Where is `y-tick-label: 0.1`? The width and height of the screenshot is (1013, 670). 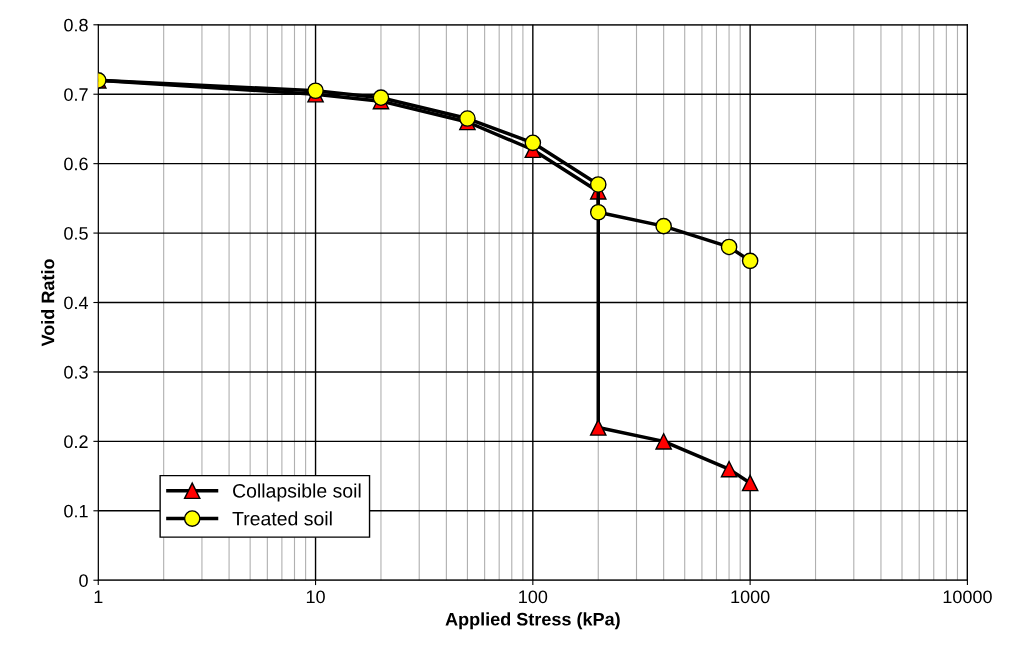 y-tick-label: 0.1 is located at coordinates (76, 511).